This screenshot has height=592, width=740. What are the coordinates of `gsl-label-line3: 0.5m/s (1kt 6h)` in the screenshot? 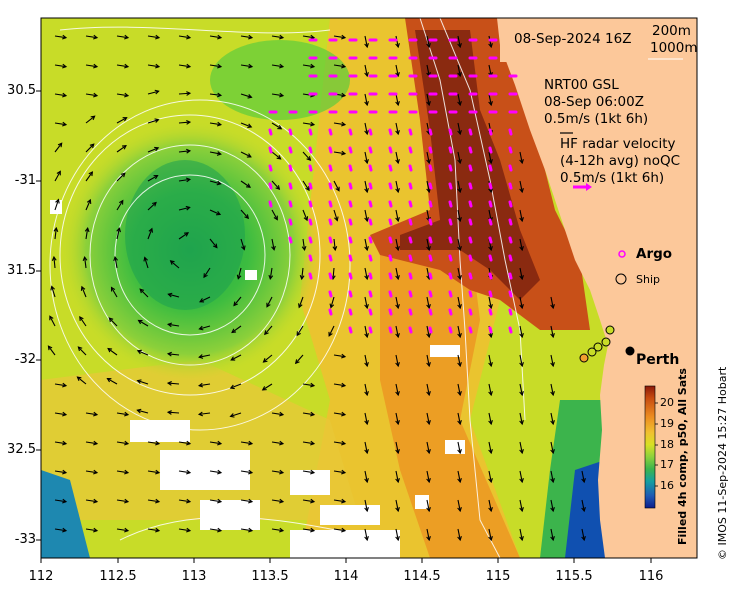 It's located at (596, 119).